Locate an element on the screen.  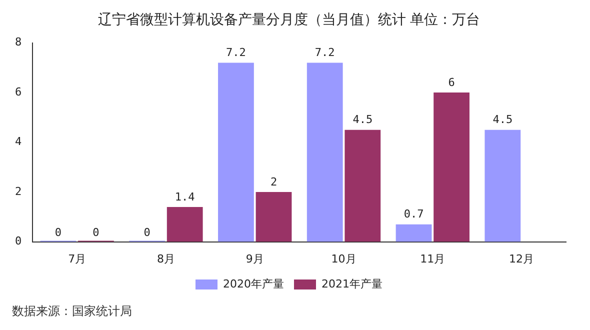
data-label: 6 is located at coordinates (451, 82).